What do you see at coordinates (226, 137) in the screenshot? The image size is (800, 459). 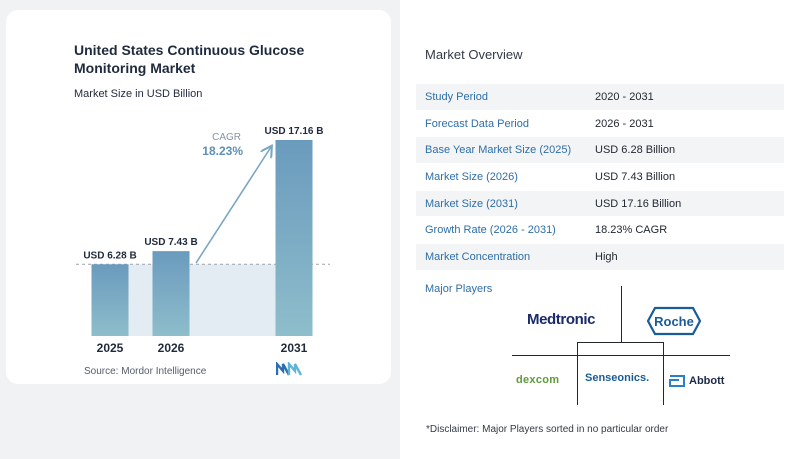 I see `cagr-label: CAGR` at bounding box center [226, 137].